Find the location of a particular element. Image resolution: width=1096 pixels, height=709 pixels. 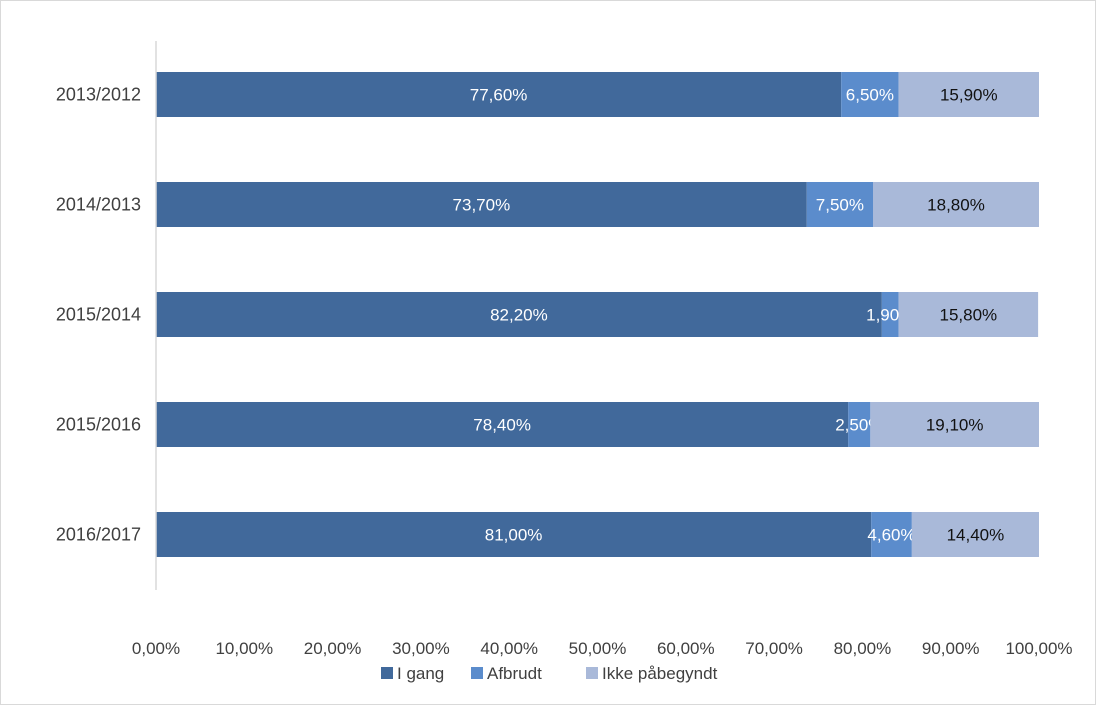

legend: I gang Afbrudt Ikke påbegyndt is located at coordinates (549, 673).